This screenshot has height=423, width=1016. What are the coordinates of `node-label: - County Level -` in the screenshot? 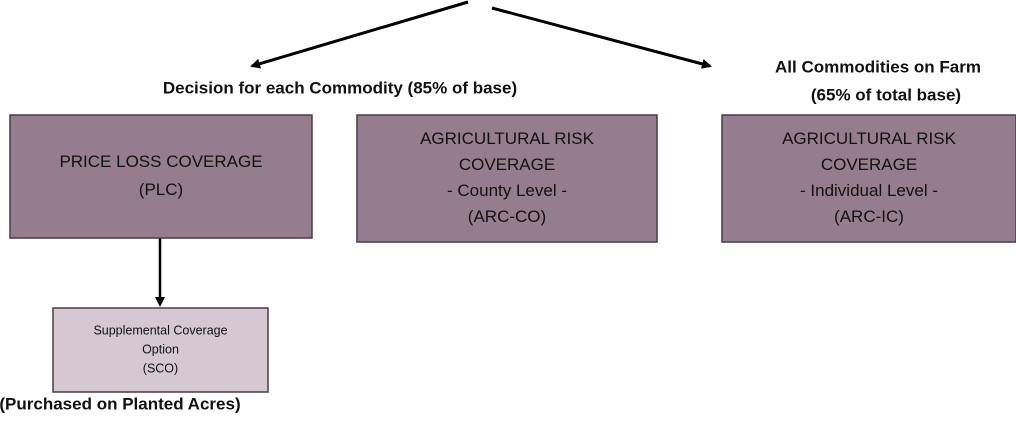 It's located at (507, 190).